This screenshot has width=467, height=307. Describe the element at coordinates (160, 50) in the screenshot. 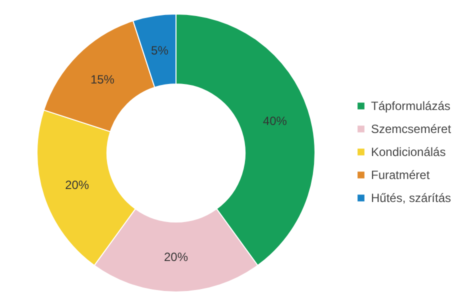

I see `data-label: 5%` at that location.